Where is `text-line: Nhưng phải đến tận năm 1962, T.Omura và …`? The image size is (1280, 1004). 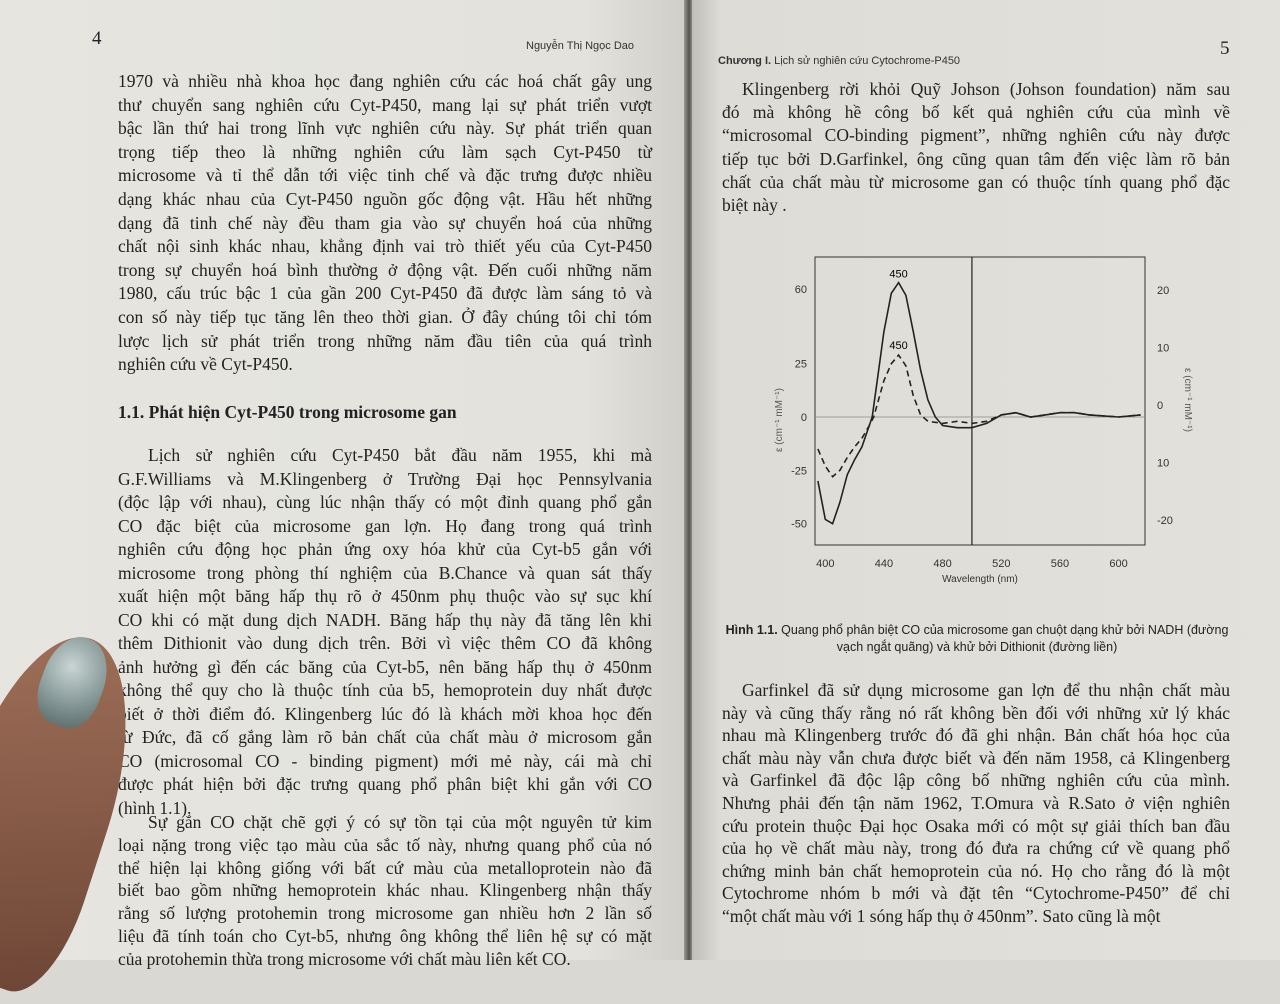 text-line: Nhưng phải đến tận năm 1962, T.Omura và … is located at coordinates (976, 803).